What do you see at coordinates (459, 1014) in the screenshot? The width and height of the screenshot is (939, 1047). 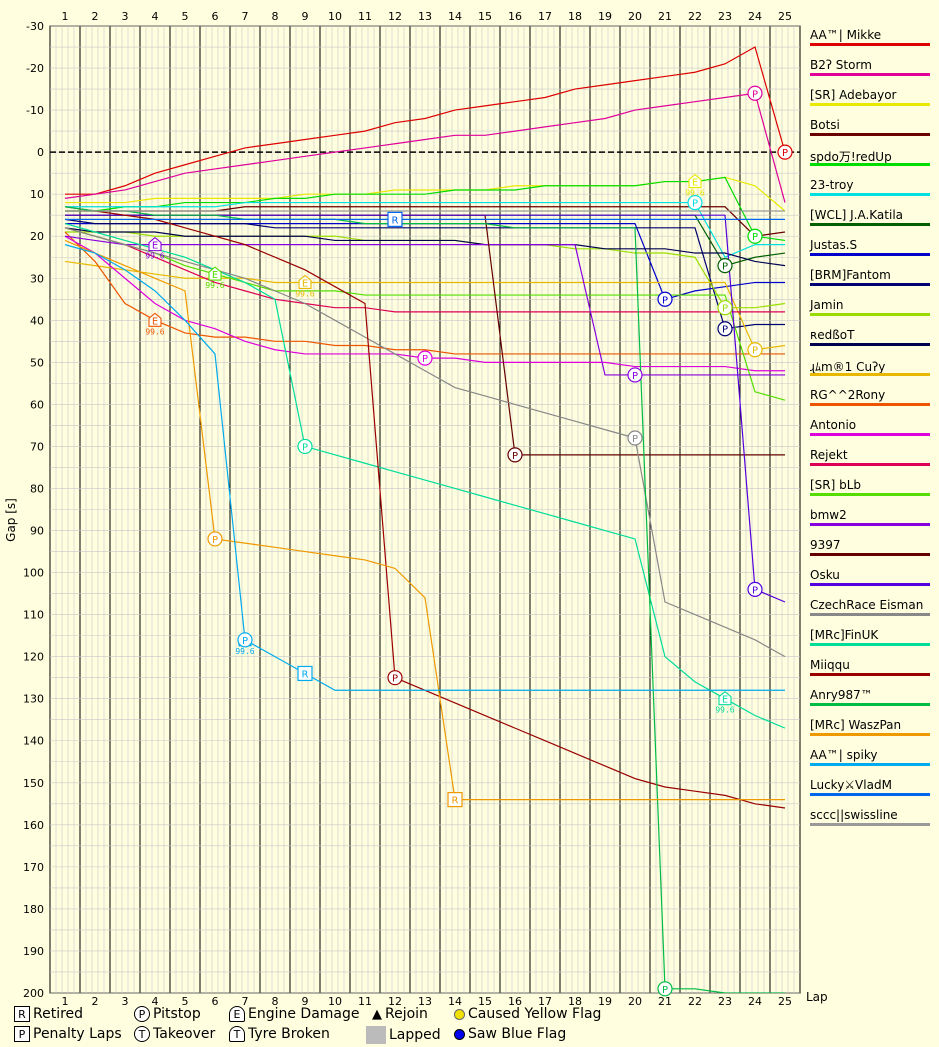 I see `yellow-flag-icon` at bounding box center [459, 1014].